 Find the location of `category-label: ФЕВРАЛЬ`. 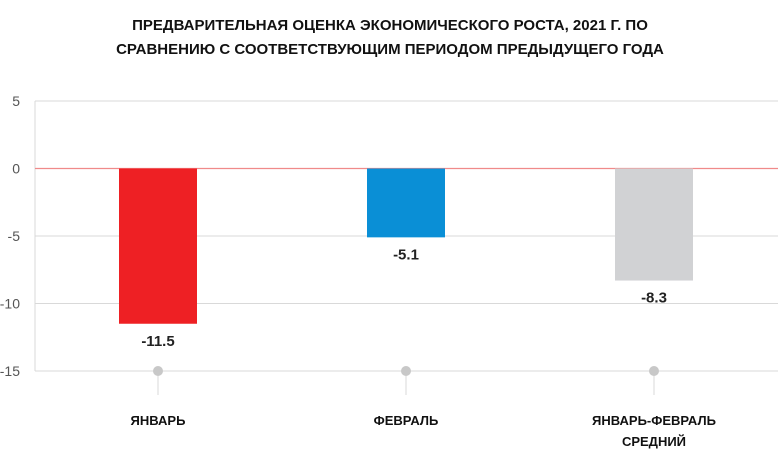

category-label: ФЕВРАЛЬ is located at coordinates (406, 420).